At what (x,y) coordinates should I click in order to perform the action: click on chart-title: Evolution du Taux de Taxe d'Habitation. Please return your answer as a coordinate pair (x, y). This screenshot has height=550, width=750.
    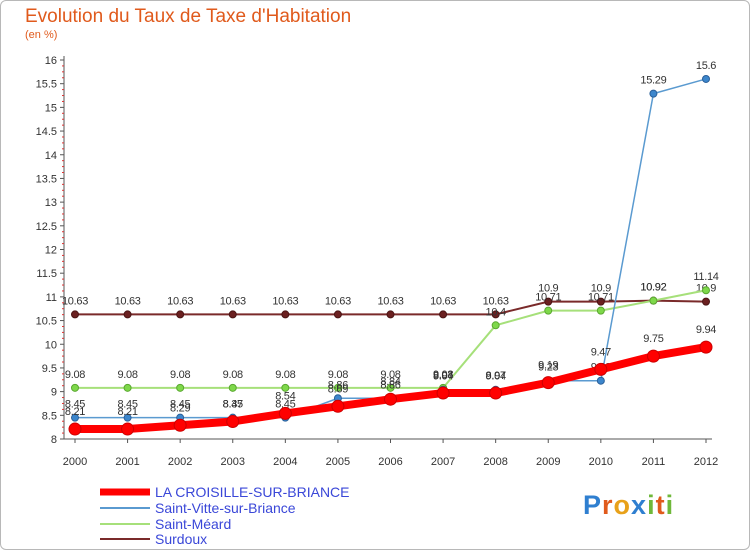
    Looking at the image, I should click on (188, 16).